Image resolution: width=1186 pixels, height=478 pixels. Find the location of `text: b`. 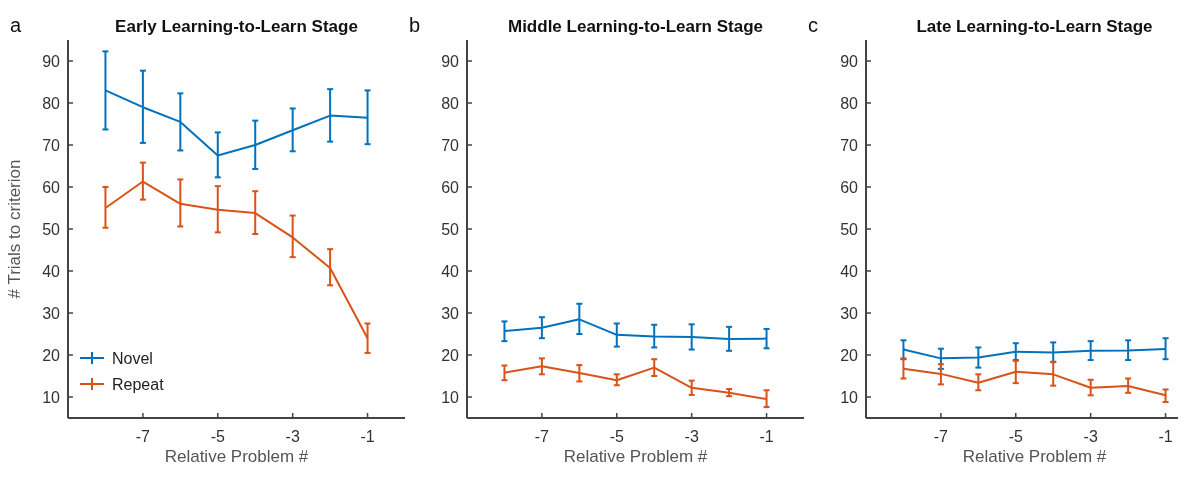

text: b is located at coordinates (415, 25).